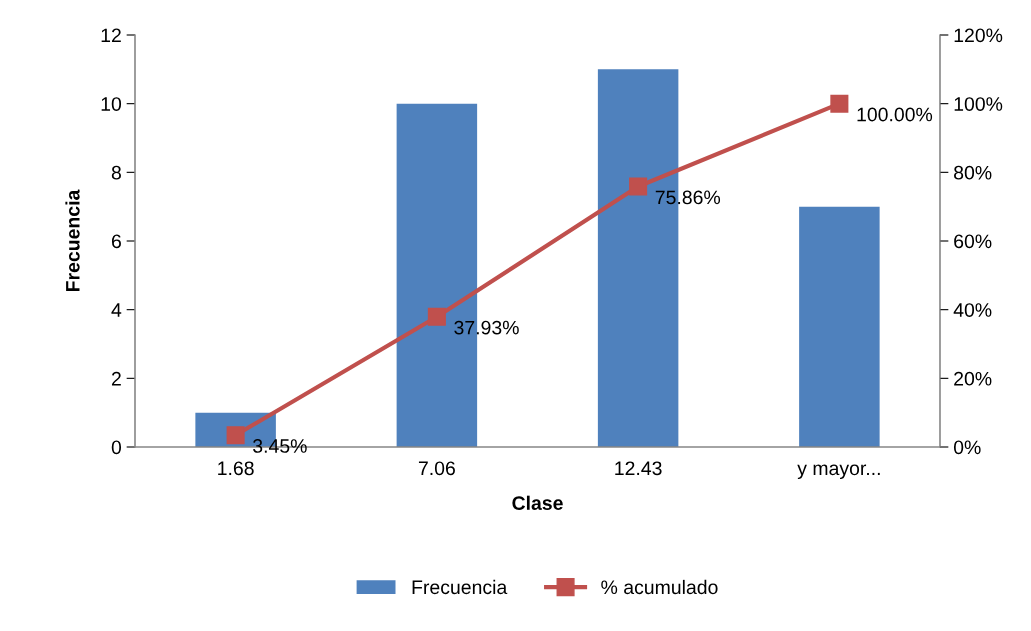  What do you see at coordinates (659, 587) in the screenshot?
I see `legend-label: % acumulado` at bounding box center [659, 587].